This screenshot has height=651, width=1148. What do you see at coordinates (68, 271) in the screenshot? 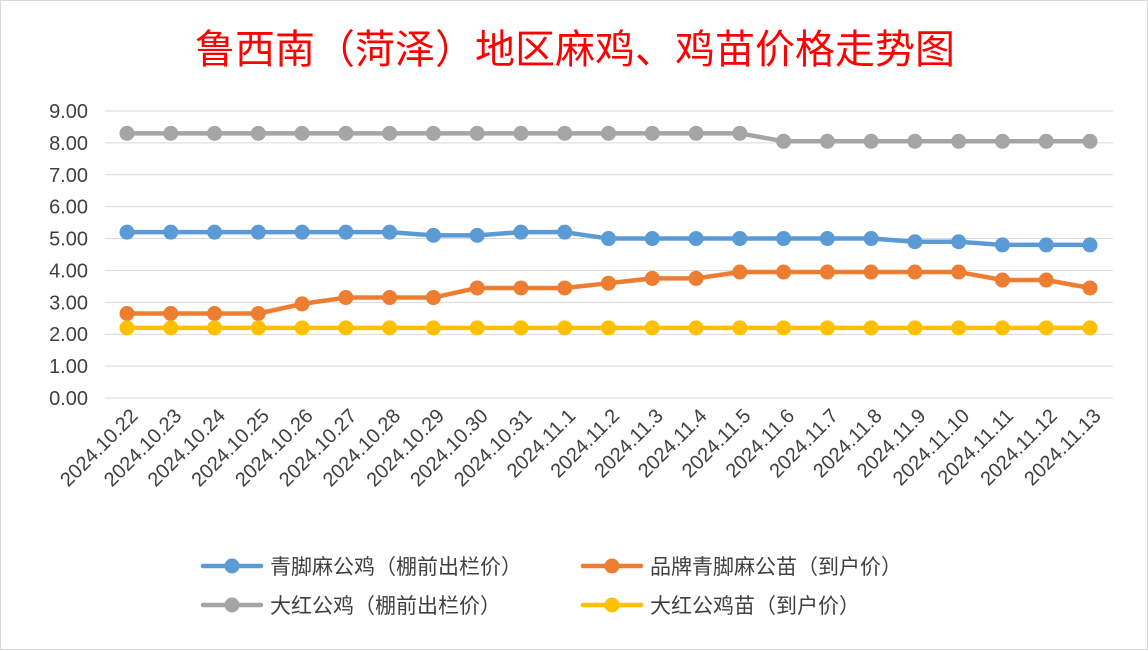
I see `y-tick-label: 4.00` at bounding box center [68, 271].